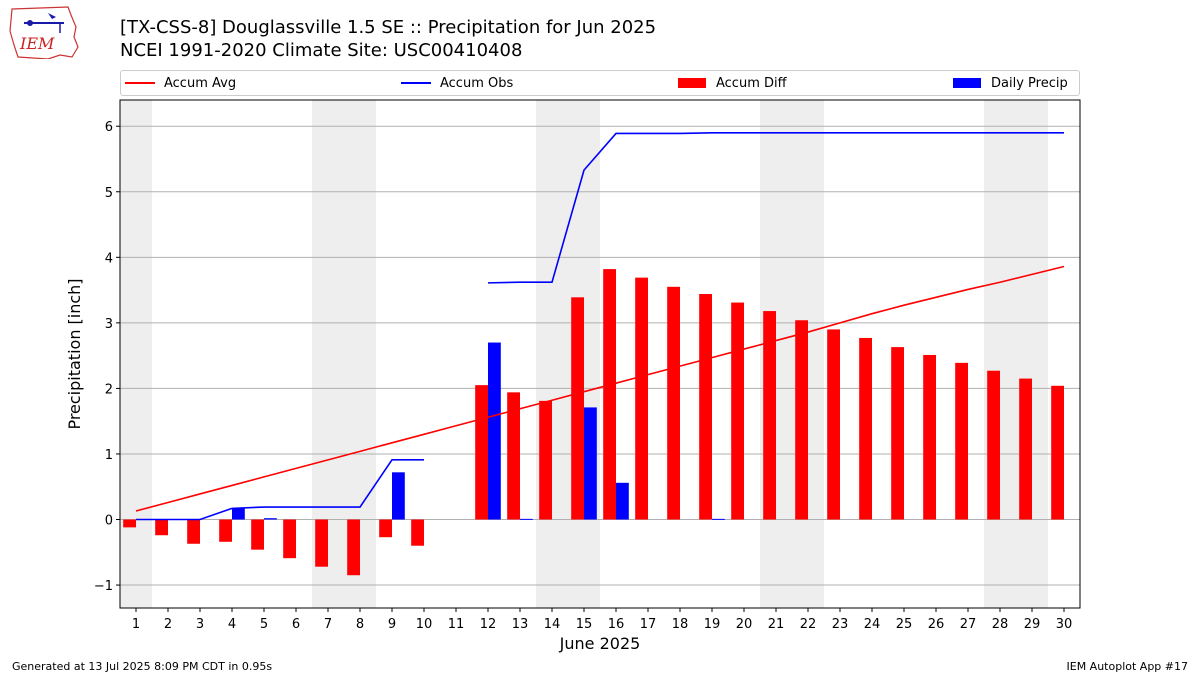 The height and width of the screenshot is (675, 1200). Describe the element at coordinates (109, 455) in the screenshot. I see `y-tick-label: 1` at that location.